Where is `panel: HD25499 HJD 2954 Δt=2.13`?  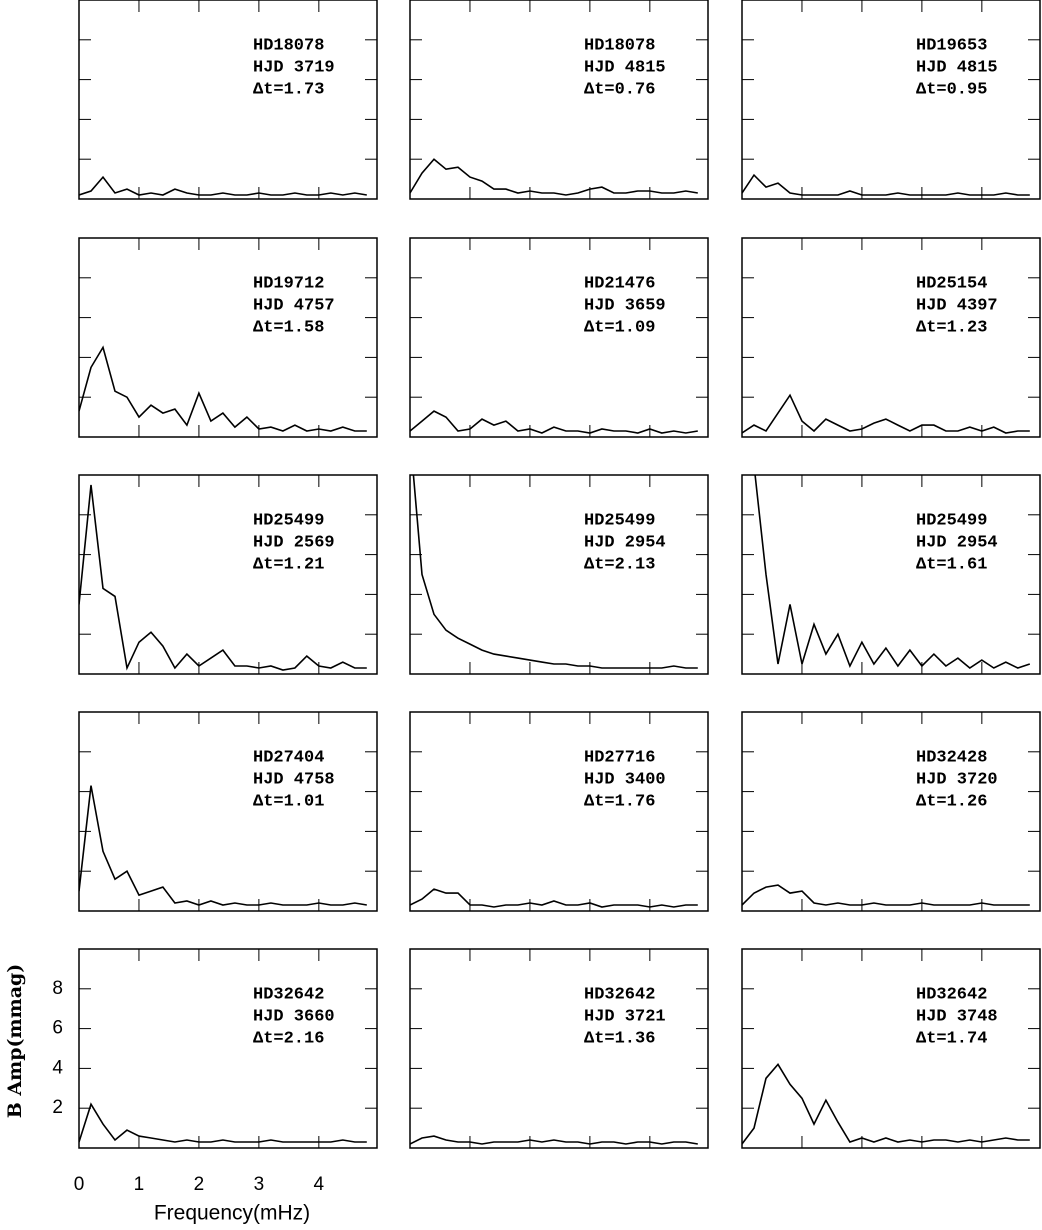 panel: HD25499 HJD 2954 Δt=2.13 is located at coordinates (559, 574).